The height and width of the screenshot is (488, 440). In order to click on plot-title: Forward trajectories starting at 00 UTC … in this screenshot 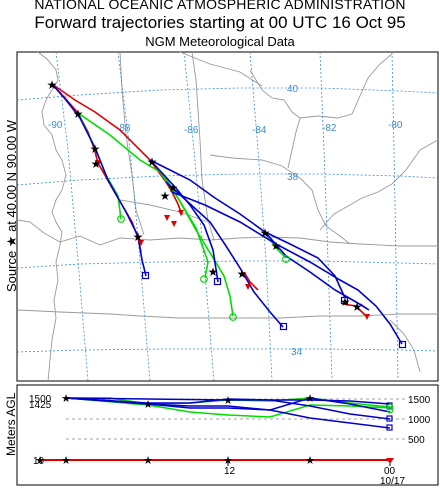, I will do `click(220, 22)`.